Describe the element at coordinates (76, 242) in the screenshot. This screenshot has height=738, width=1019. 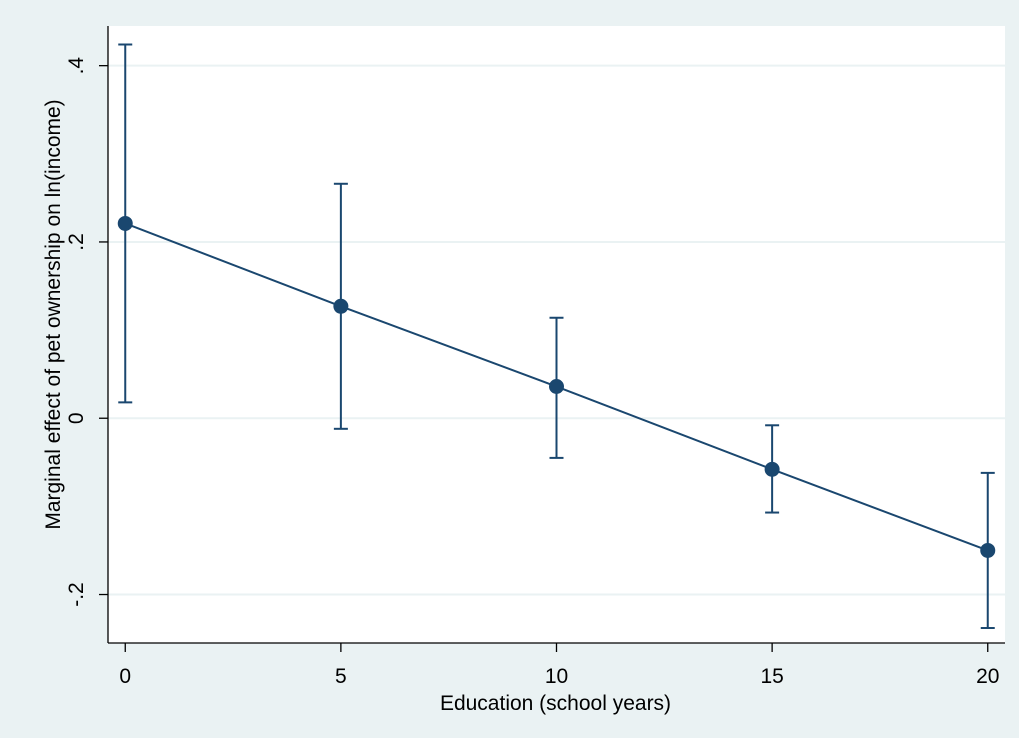
I see `y-tick-label: .2` at that location.